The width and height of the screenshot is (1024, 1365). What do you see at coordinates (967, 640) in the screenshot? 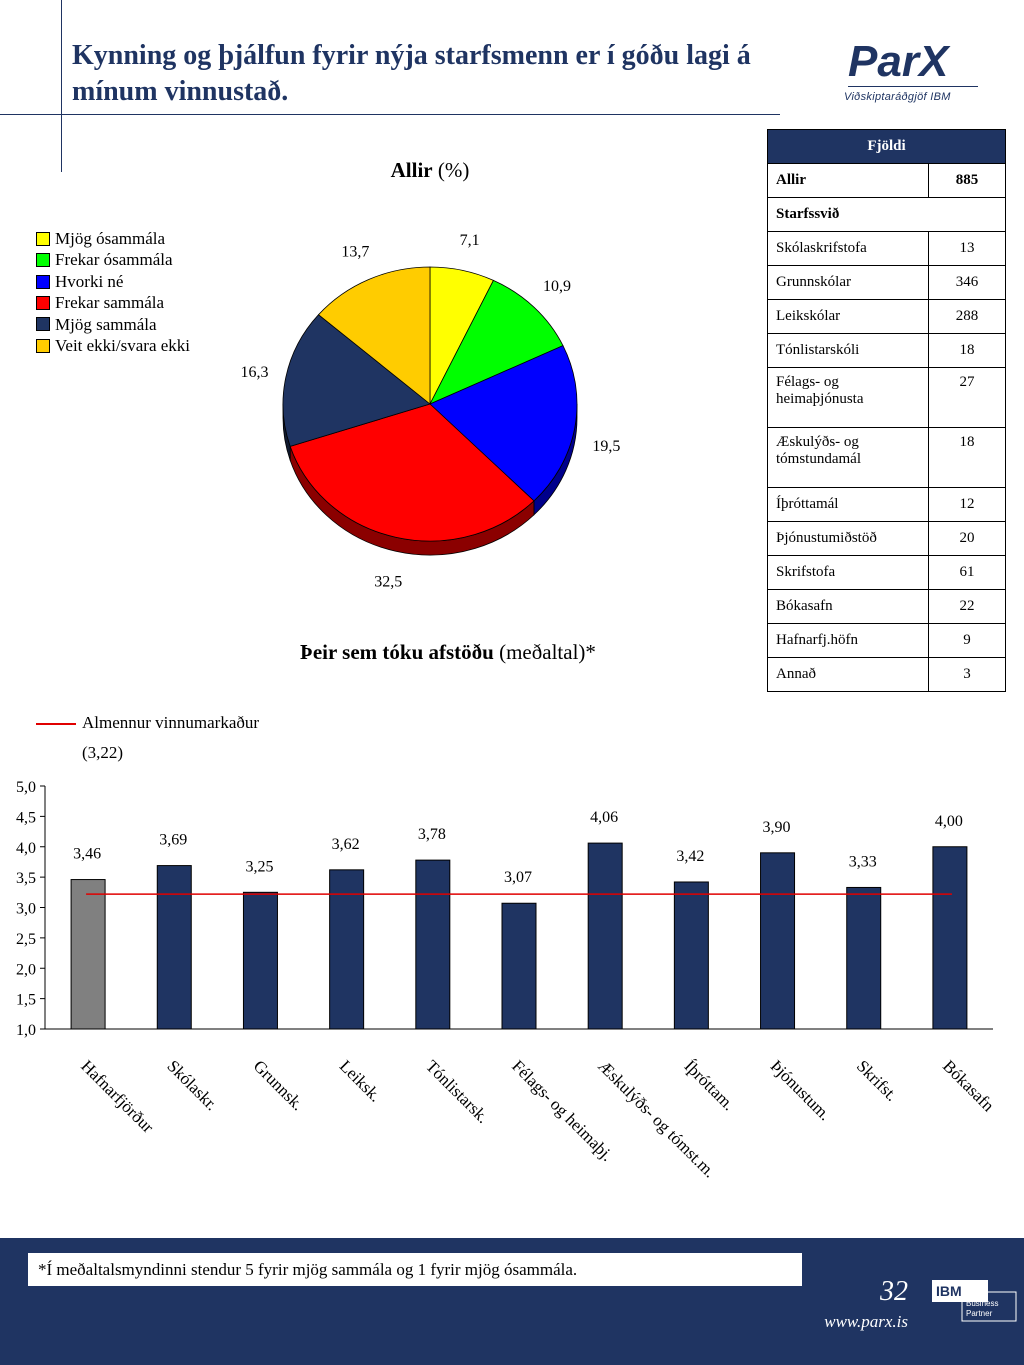
I see `table-row-value: 9` at bounding box center [967, 640].